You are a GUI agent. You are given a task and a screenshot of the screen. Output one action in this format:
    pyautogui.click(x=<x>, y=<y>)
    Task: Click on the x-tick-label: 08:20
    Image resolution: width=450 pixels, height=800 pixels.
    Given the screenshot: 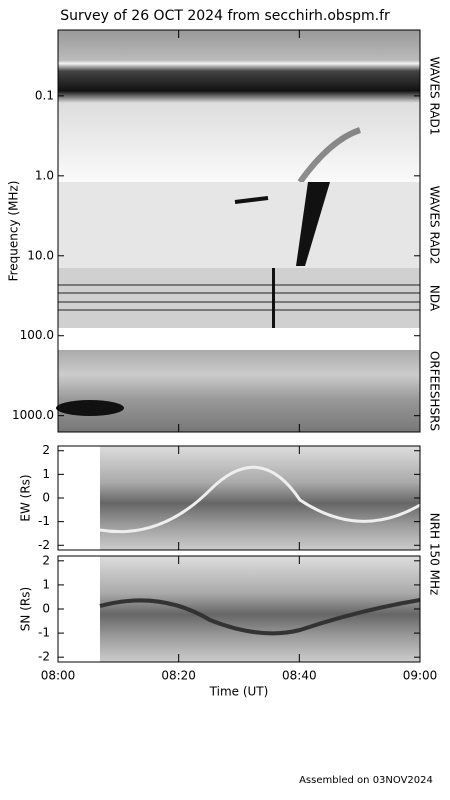 What is the action you would take?
    pyautogui.click(x=178, y=676)
    